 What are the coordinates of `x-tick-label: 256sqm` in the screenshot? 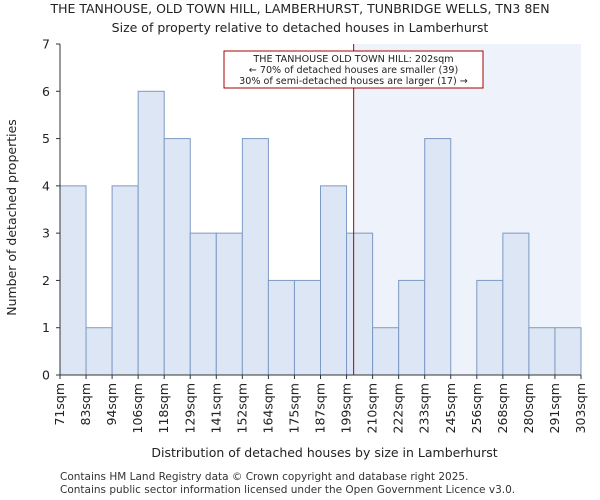 It's located at (476, 408).